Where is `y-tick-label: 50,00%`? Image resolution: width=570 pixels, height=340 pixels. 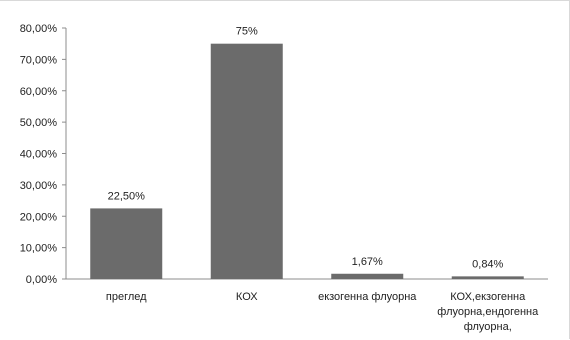
y-tick-label: 50,00% is located at coordinates (39, 123).